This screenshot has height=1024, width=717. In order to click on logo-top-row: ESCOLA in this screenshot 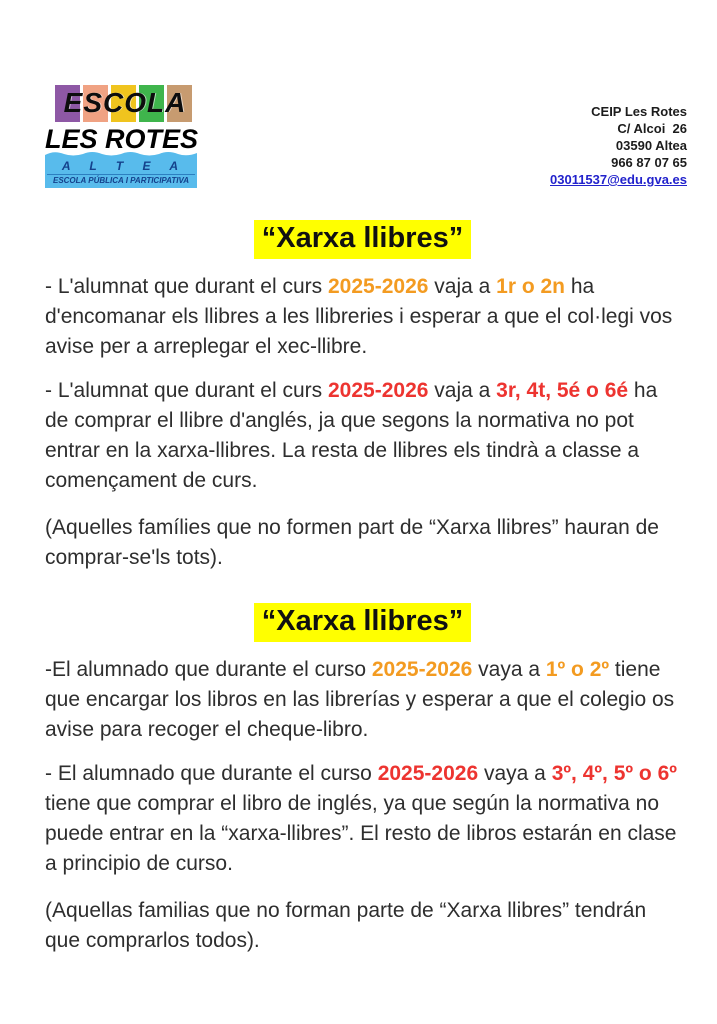, I will do `click(125, 105)`.